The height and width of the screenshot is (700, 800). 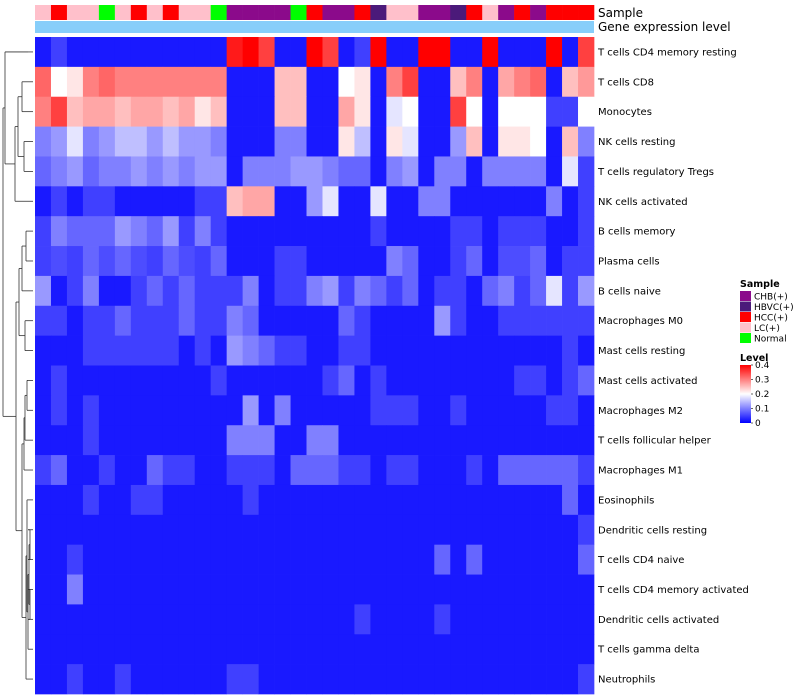 I want to click on heatmap-cell-r0-c30, so click(x=522, y=52).